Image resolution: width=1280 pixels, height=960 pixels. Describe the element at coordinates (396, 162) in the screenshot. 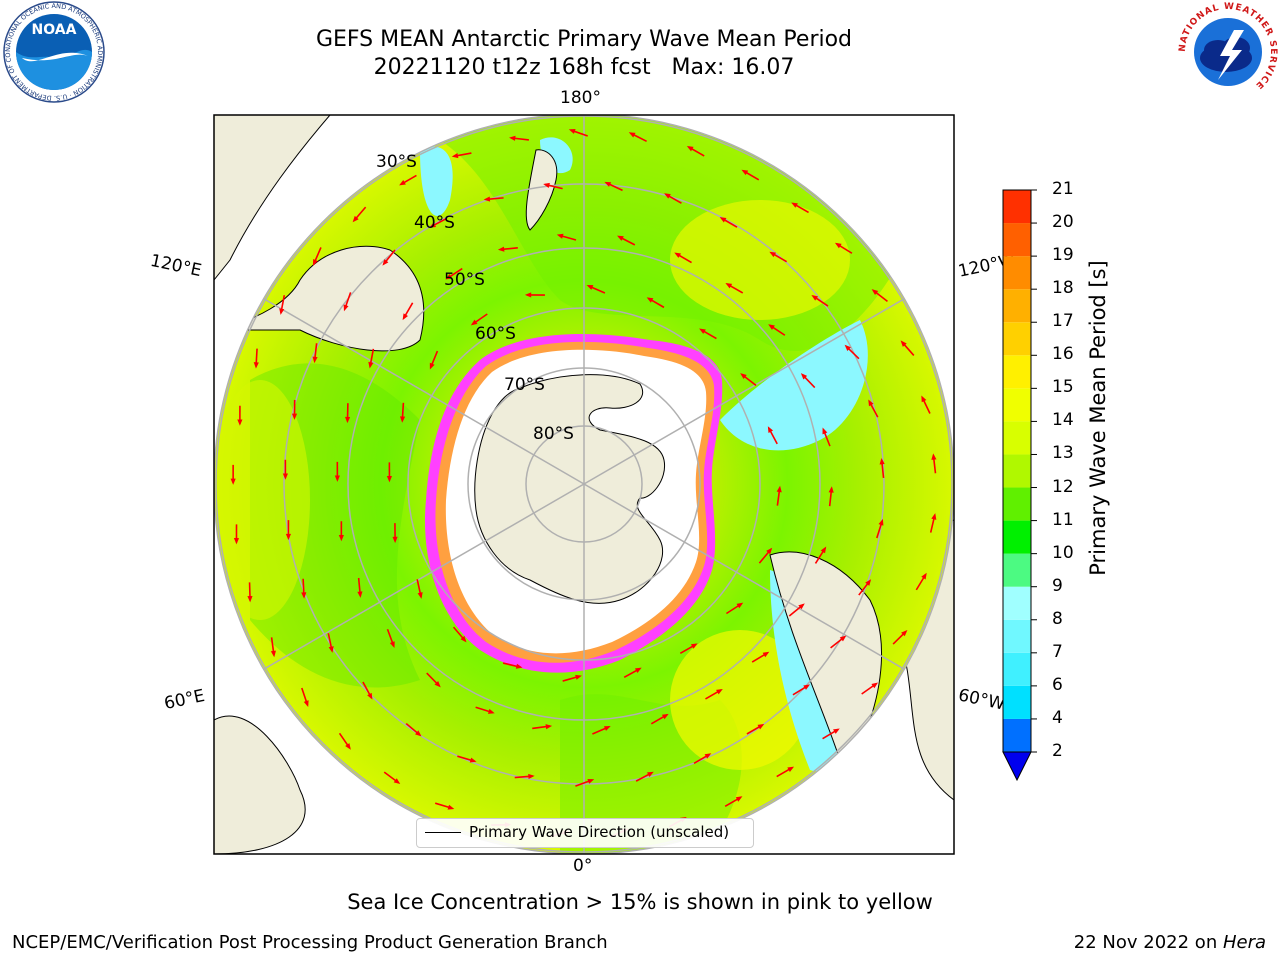

I see `lat-label-30s: 30°S` at that location.